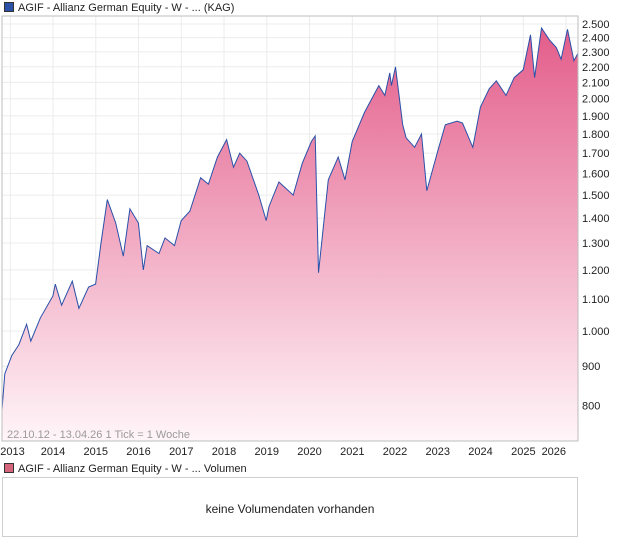 The image size is (620, 546). What do you see at coordinates (438, 452) in the screenshot?
I see `x-tick-label: 2023` at bounding box center [438, 452].